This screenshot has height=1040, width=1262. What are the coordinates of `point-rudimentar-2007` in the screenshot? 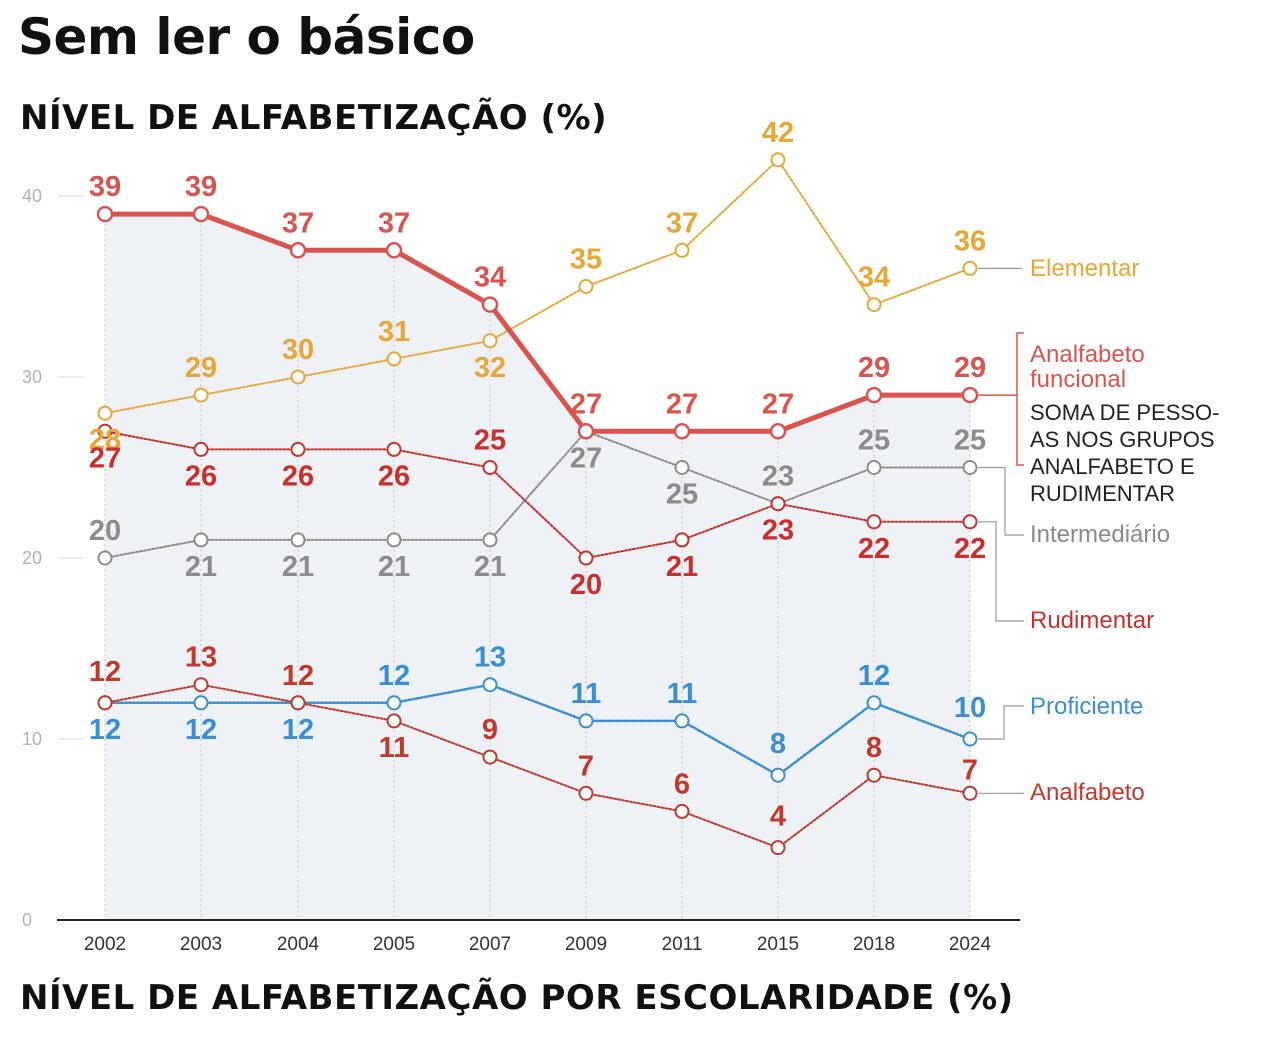 It's located at (490, 467).